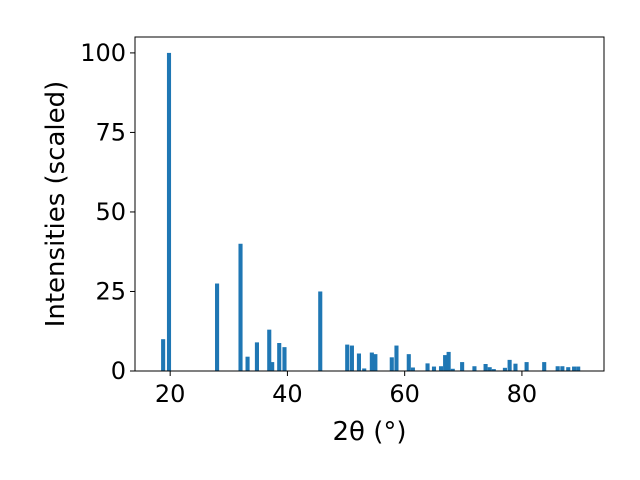  What do you see at coordinates (110, 291) in the screenshot?
I see `y-tick-label: 25` at bounding box center [110, 291].